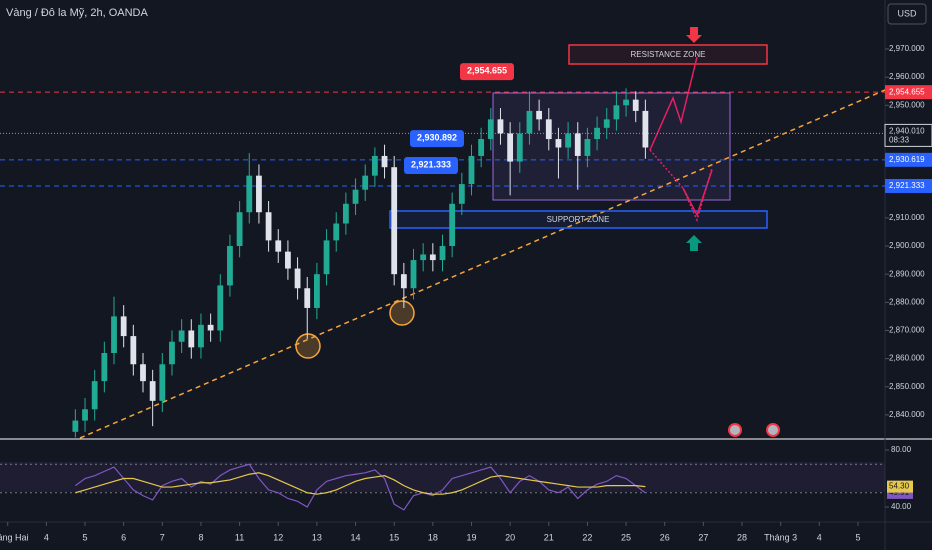 This screenshot has height=550, width=932. I want to click on y-tick-label: 2,900.000, so click(907, 245).